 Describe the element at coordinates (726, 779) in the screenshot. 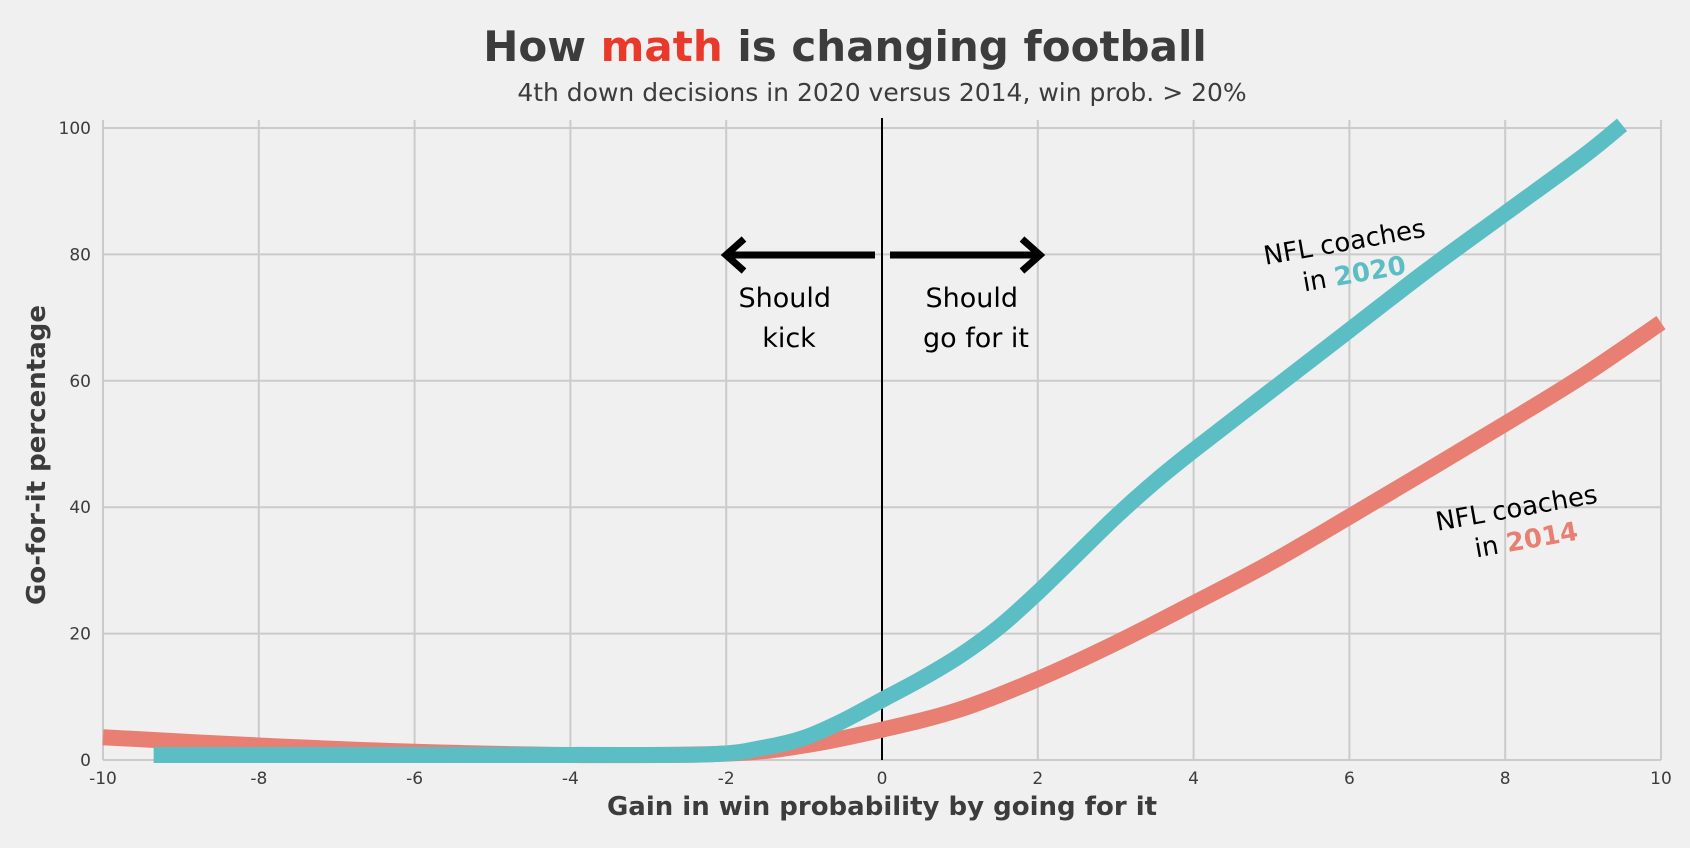

I see `x-tick-label: -2` at that location.